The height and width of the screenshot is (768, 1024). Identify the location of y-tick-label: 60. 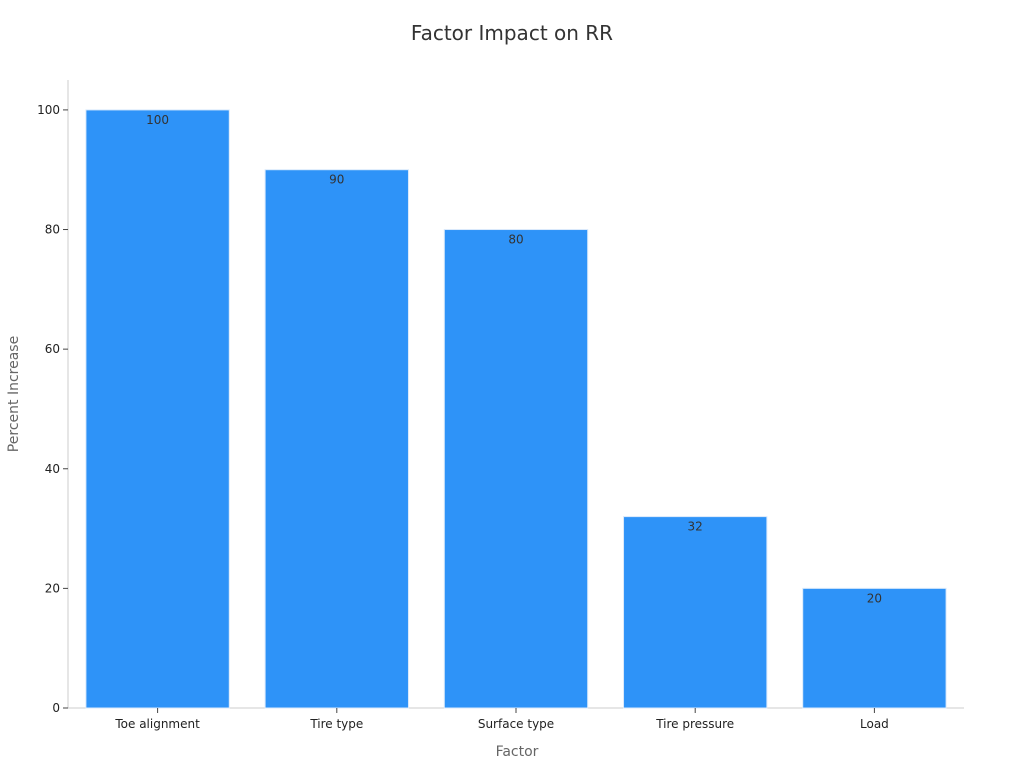
(52, 349).